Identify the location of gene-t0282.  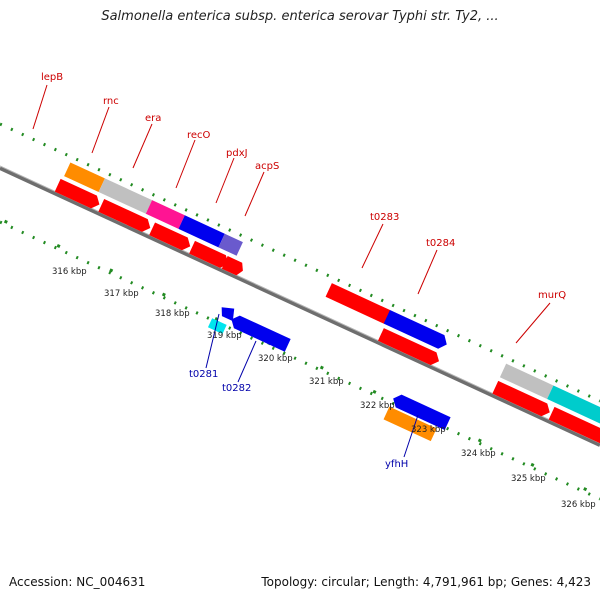
(261, 333).